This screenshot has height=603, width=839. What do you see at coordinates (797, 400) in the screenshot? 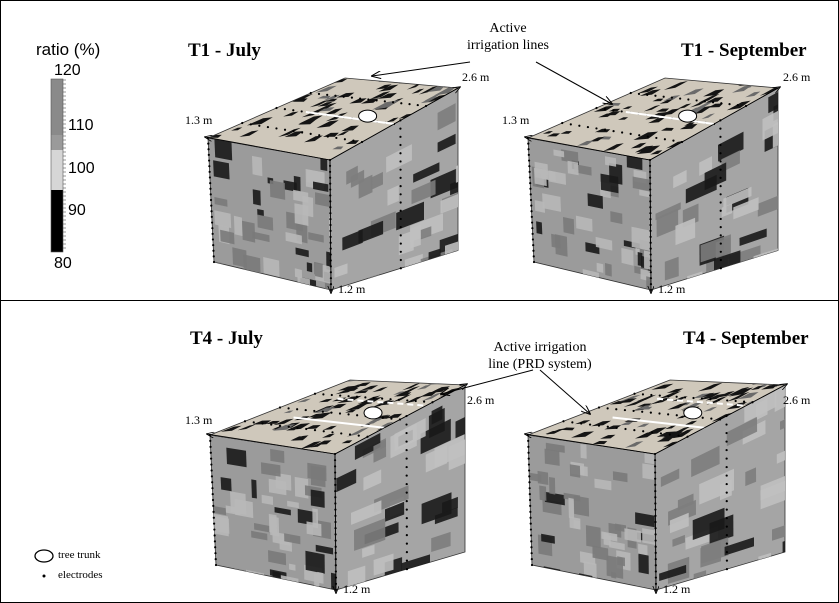
I see `dim-length-t4-september: 2.6 m` at bounding box center [797, 400].